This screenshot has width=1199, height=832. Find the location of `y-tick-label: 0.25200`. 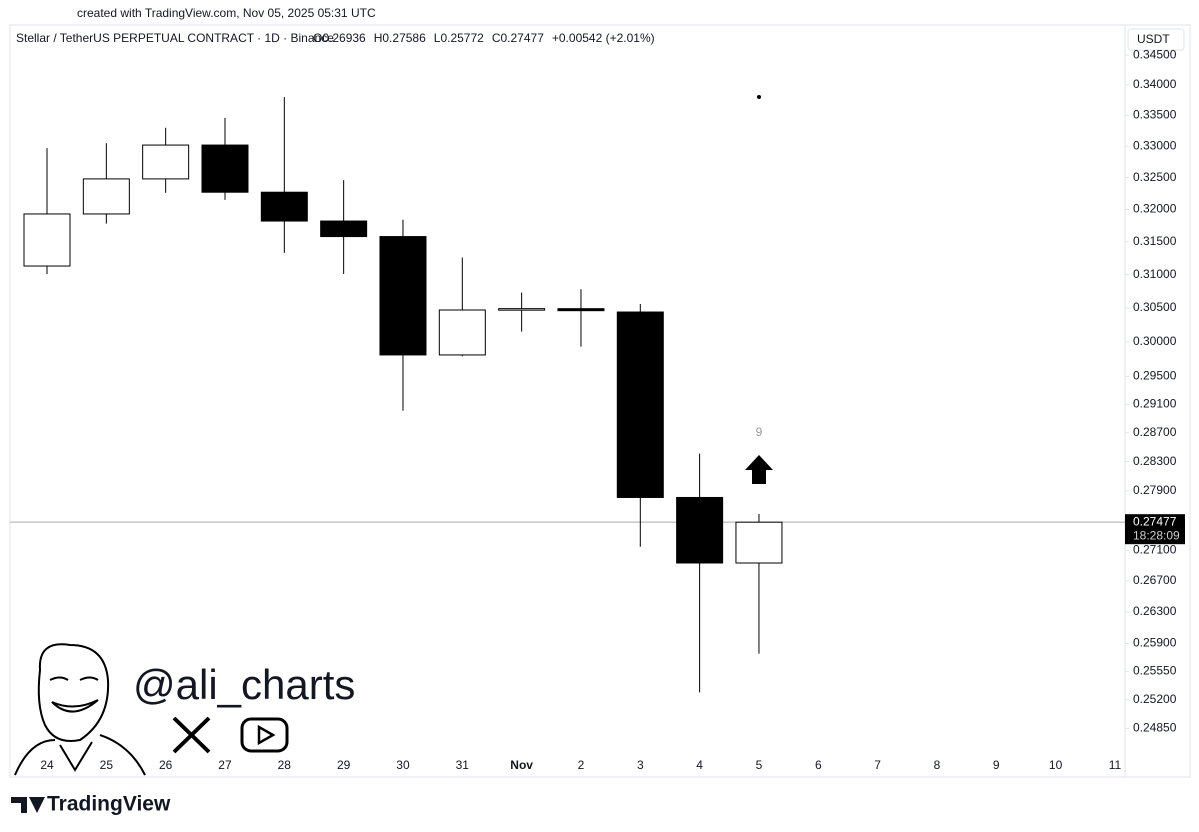

y-tick-label: 0.25200 is located at coordinates (1155, 699).